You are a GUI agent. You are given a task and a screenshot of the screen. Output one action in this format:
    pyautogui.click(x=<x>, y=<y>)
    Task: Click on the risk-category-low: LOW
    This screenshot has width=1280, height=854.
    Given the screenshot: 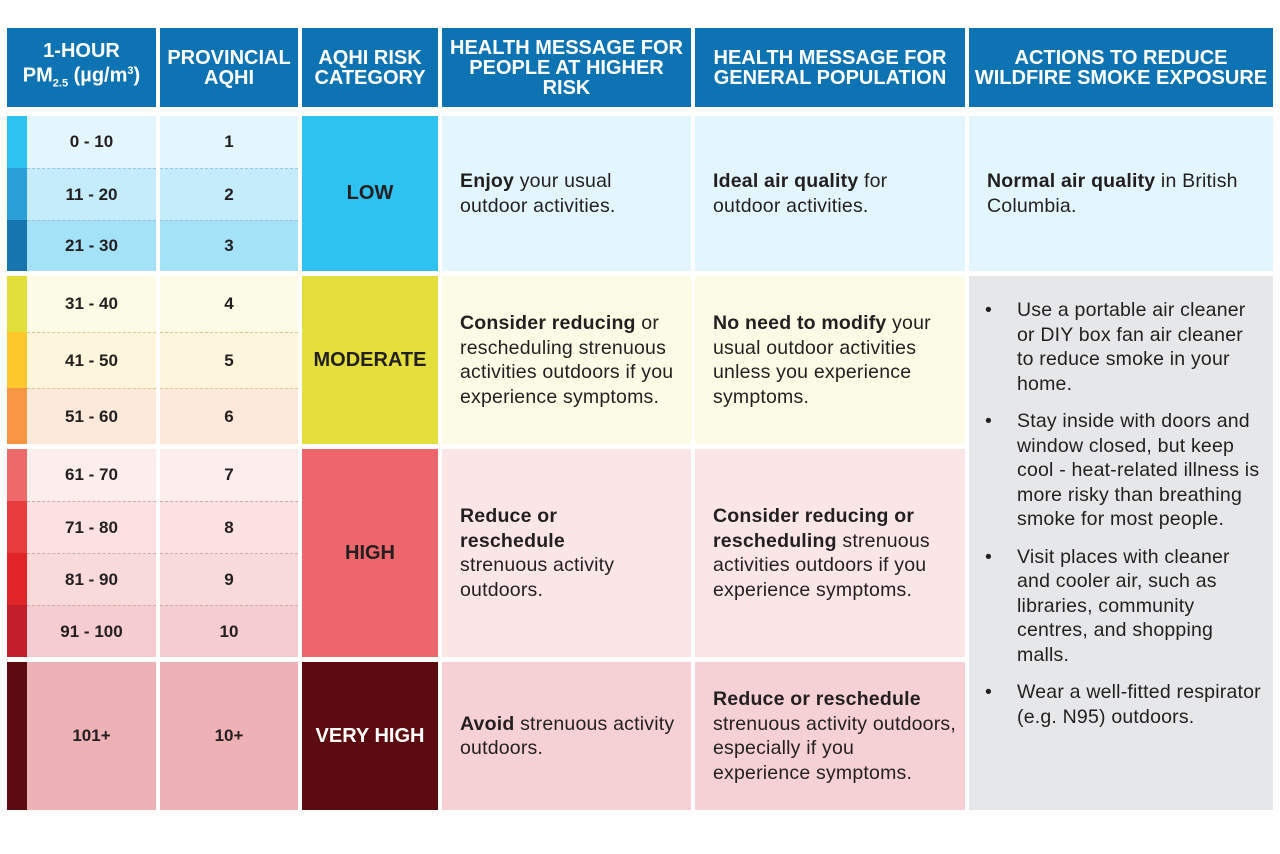 What is the action you would take?
    pyautogui.click(x=370, y=193)
    